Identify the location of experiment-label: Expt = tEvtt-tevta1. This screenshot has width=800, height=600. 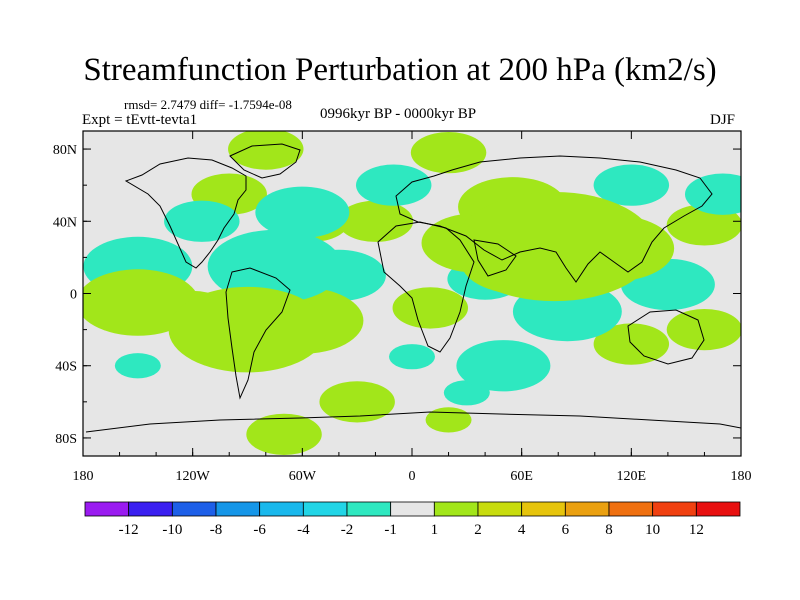
(140, 120).